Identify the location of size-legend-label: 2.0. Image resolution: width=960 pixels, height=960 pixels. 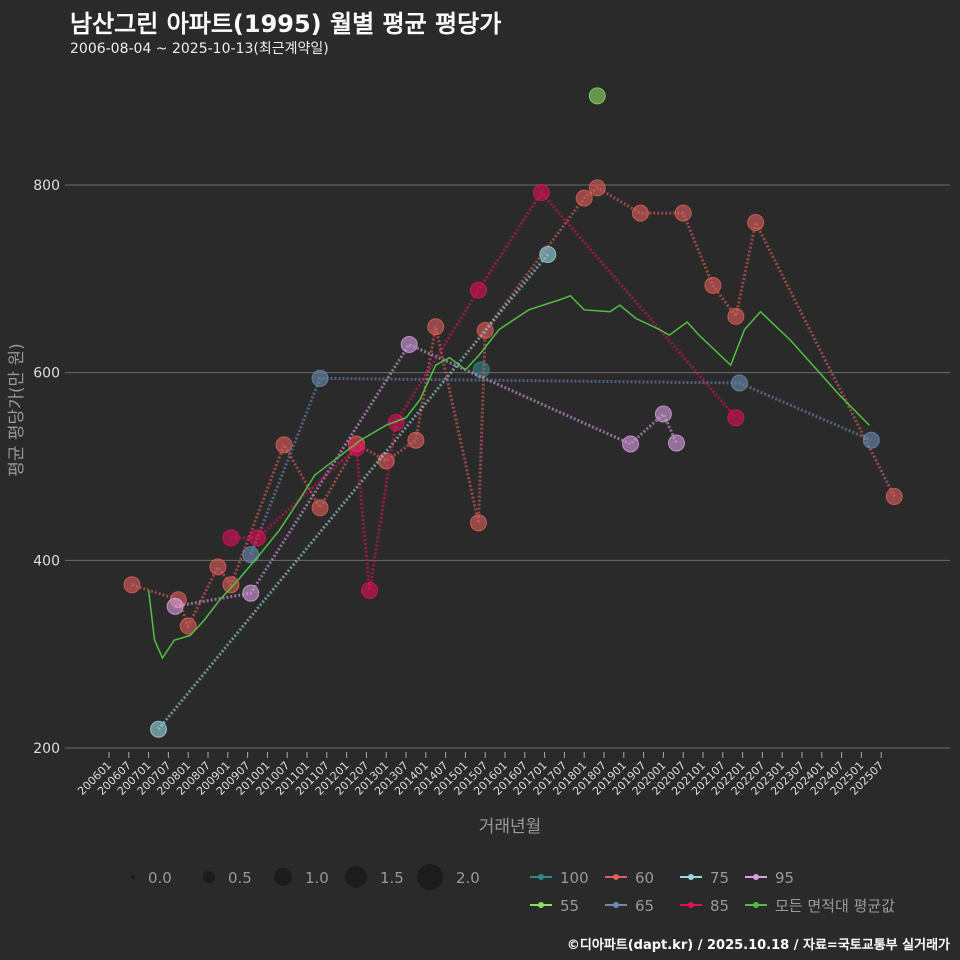
(468, 878).